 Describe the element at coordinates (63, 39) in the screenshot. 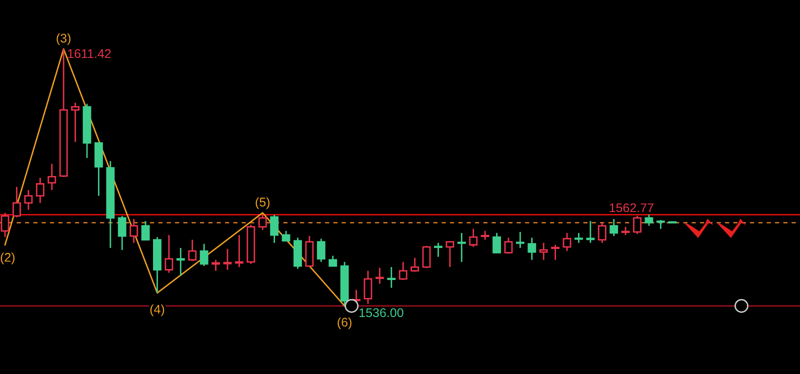

I see `annotation: (3)` at that location.